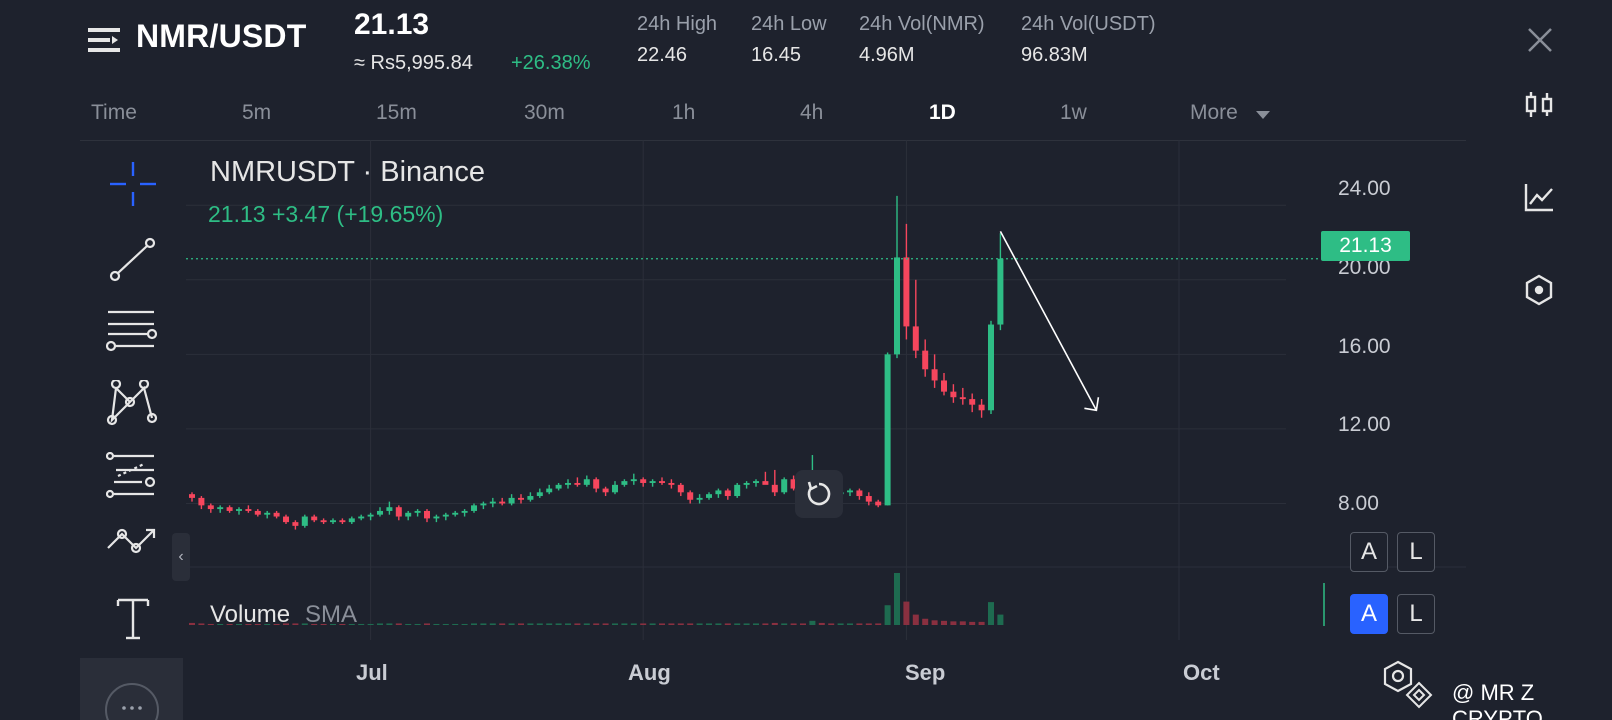 The image size is (1612, 720). Describe the element at coordinates (819, 494) in the screenshot. I see `reset-chart-button` at that location.